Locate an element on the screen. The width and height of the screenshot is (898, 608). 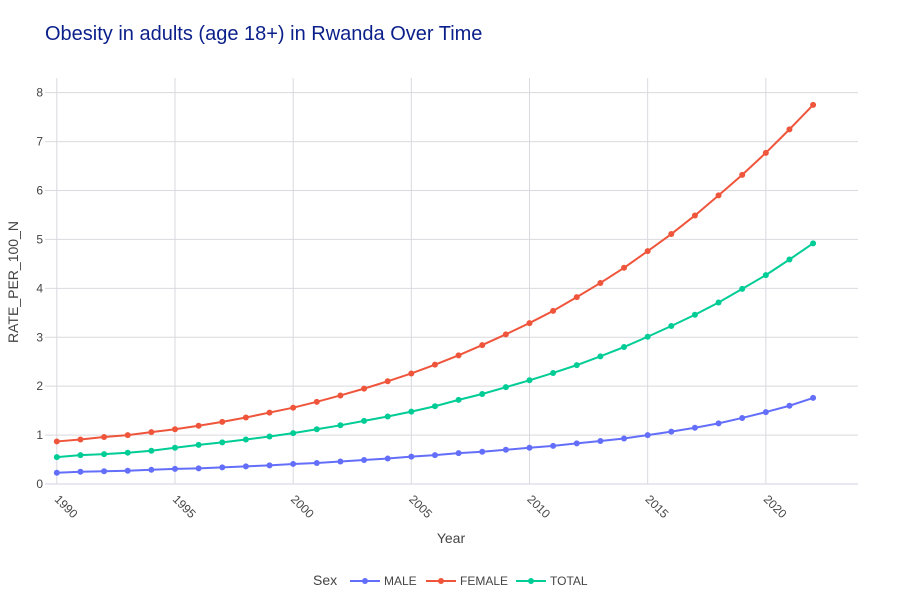
legend-item-total: TOTAL is located at coordinates (569, 581).